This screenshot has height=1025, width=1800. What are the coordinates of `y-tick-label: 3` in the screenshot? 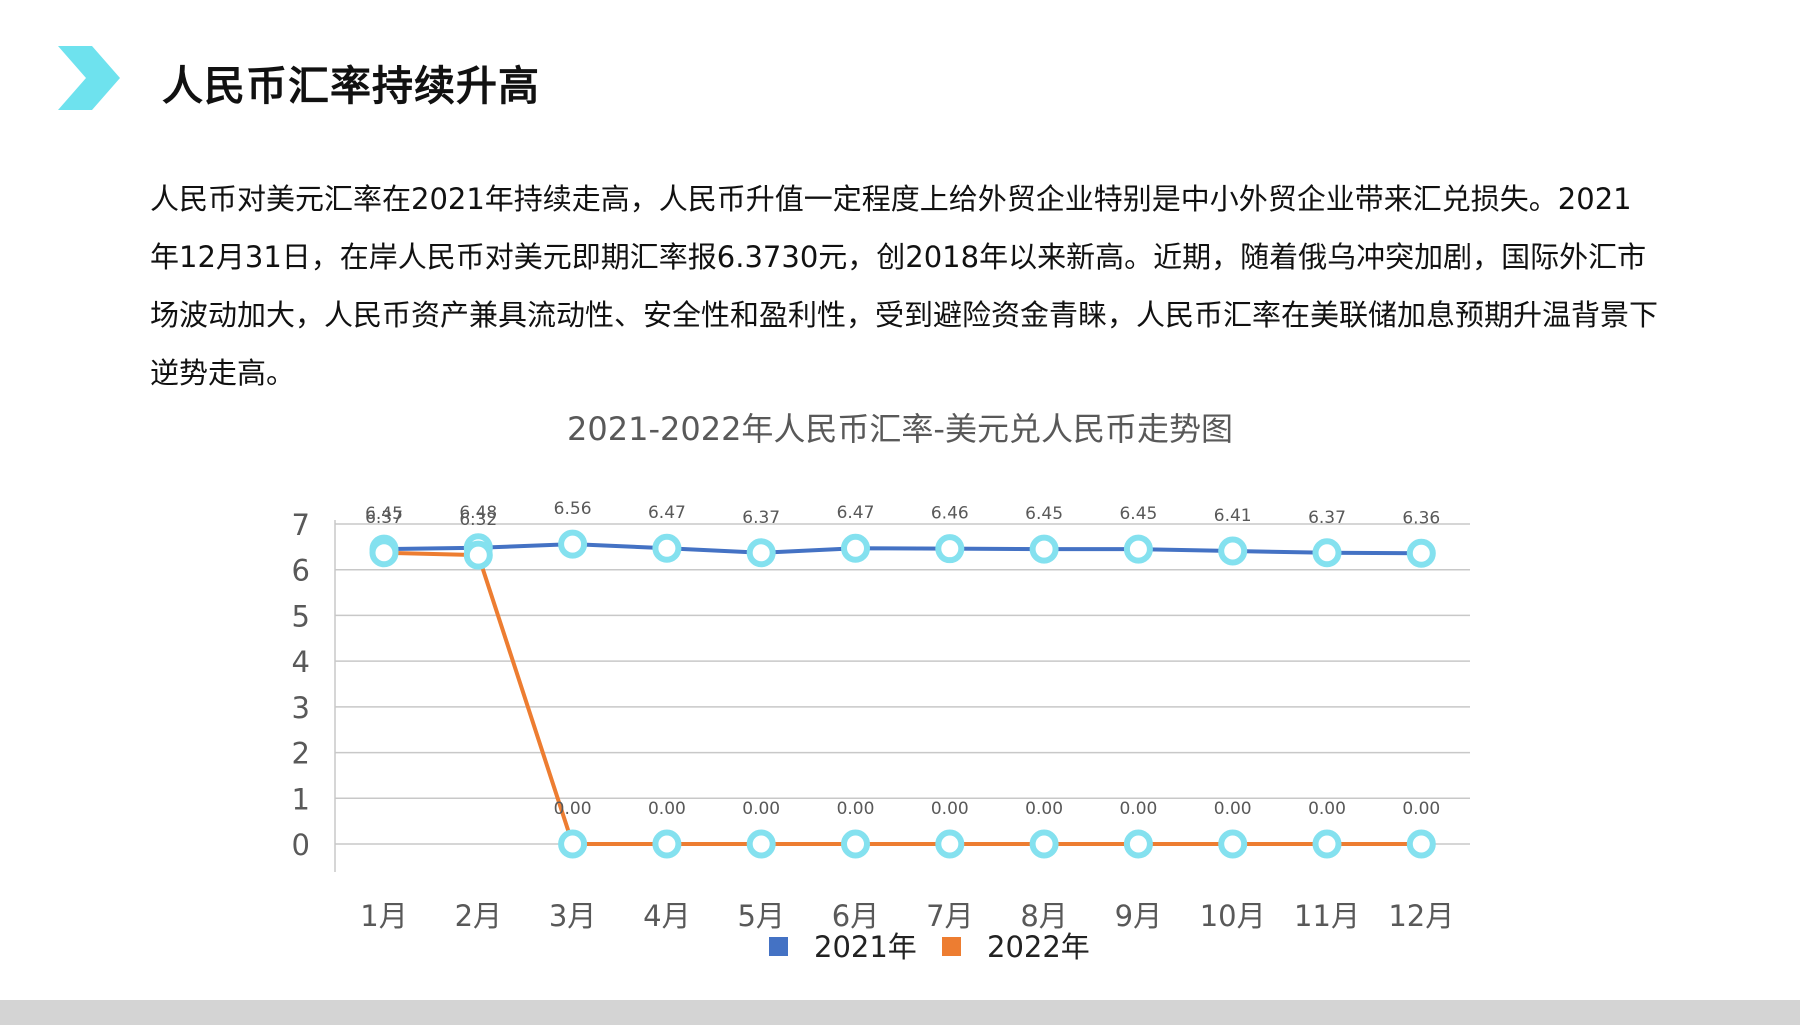 It's located at (301, 708).